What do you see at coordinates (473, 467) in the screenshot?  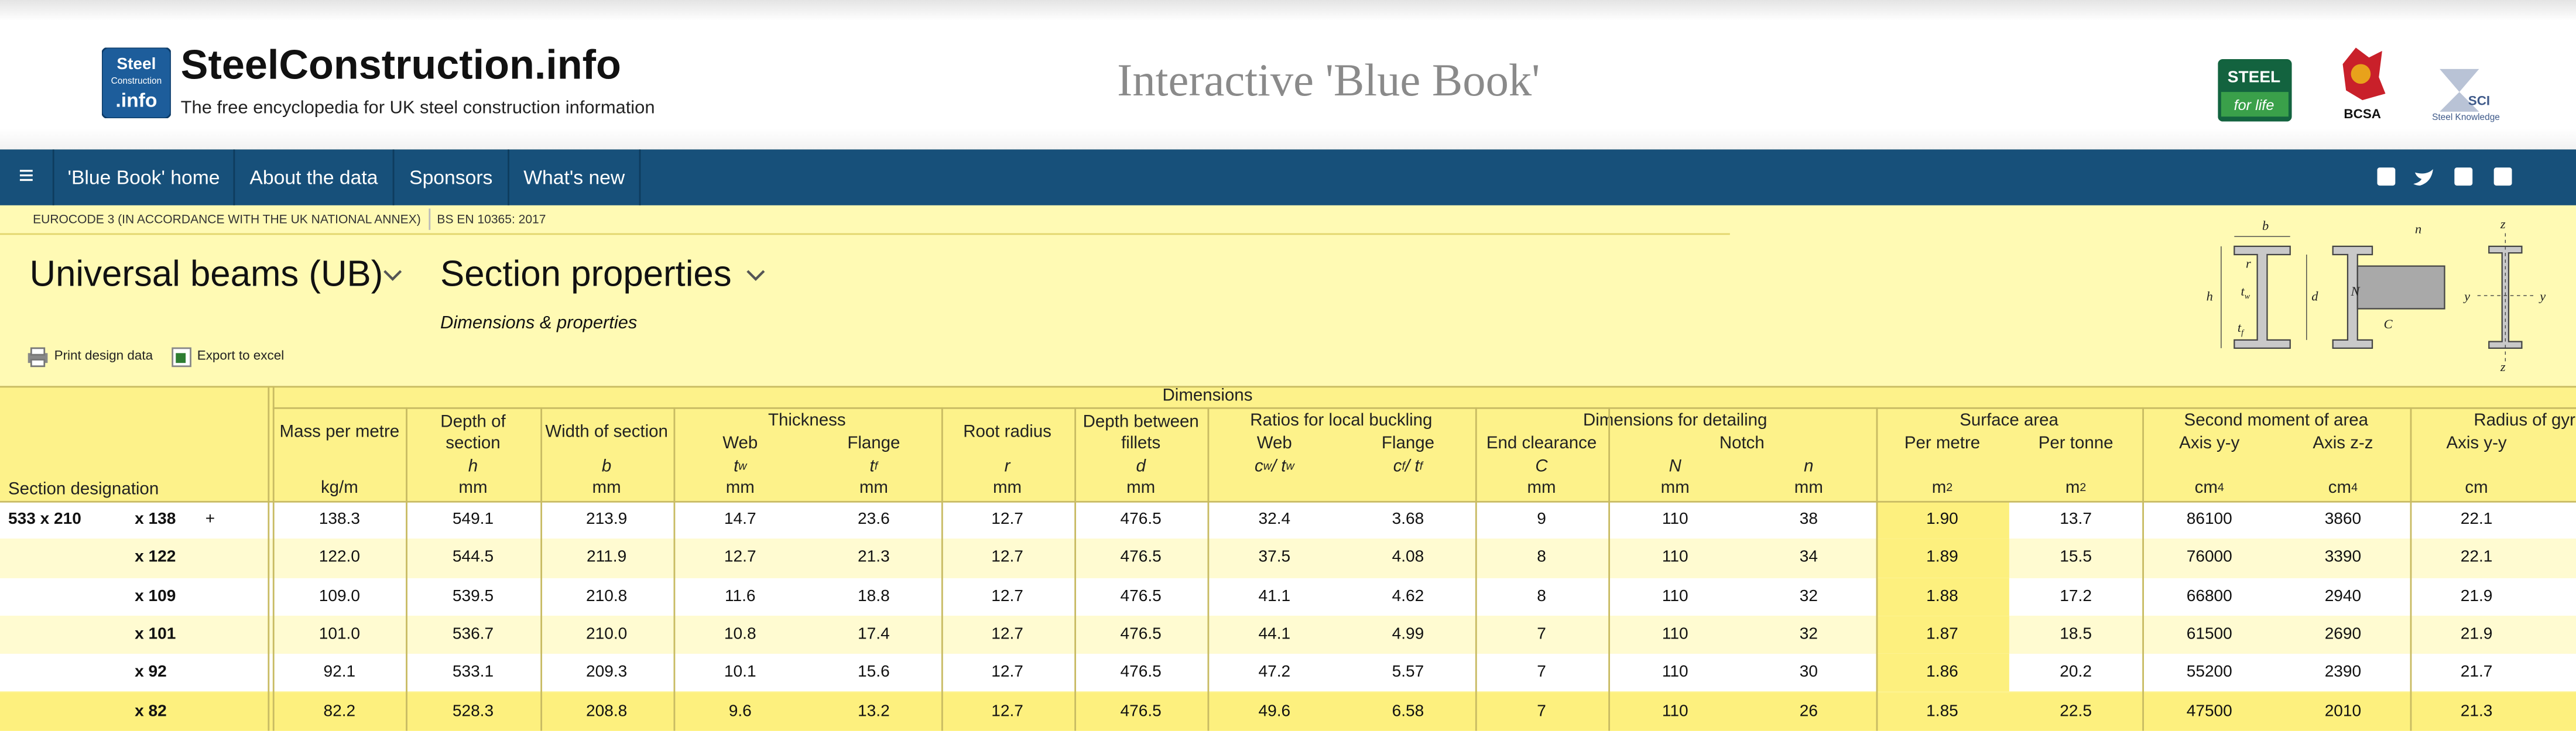 I see `header-text: h` at bounding box center [473, 467].